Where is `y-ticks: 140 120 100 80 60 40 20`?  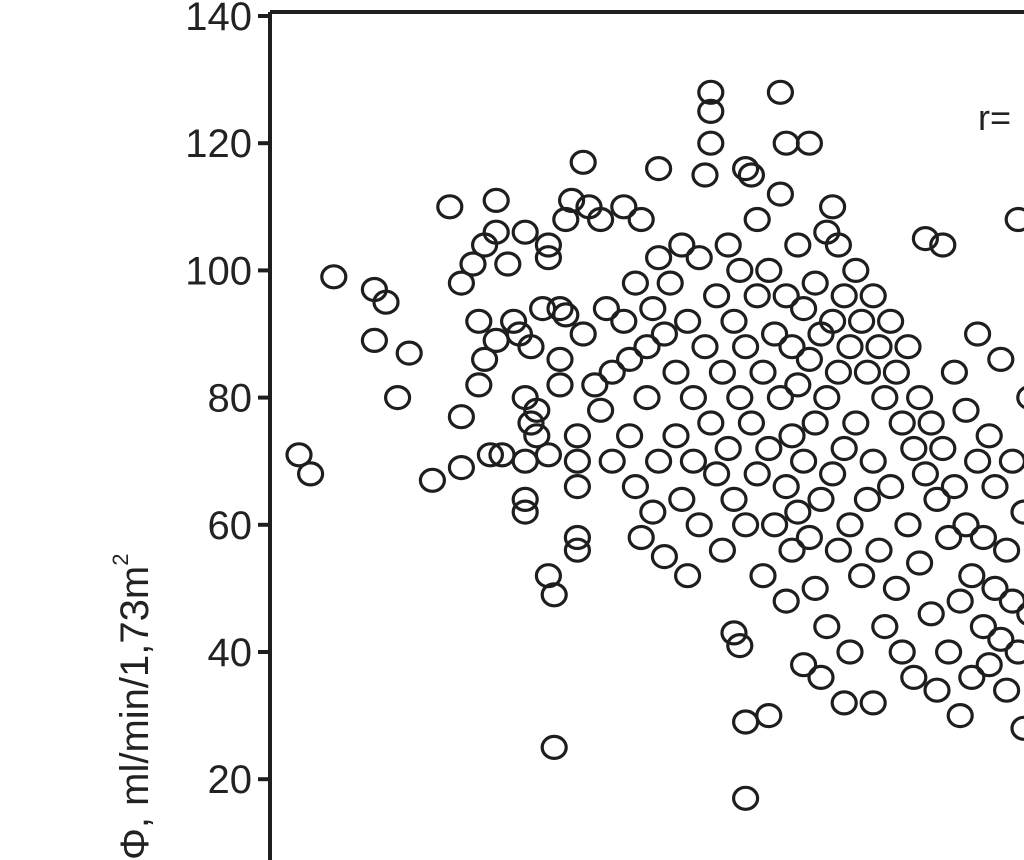 y-ticks: 140 120 100 80 60 40 20 is located at coordinates (227, 401).